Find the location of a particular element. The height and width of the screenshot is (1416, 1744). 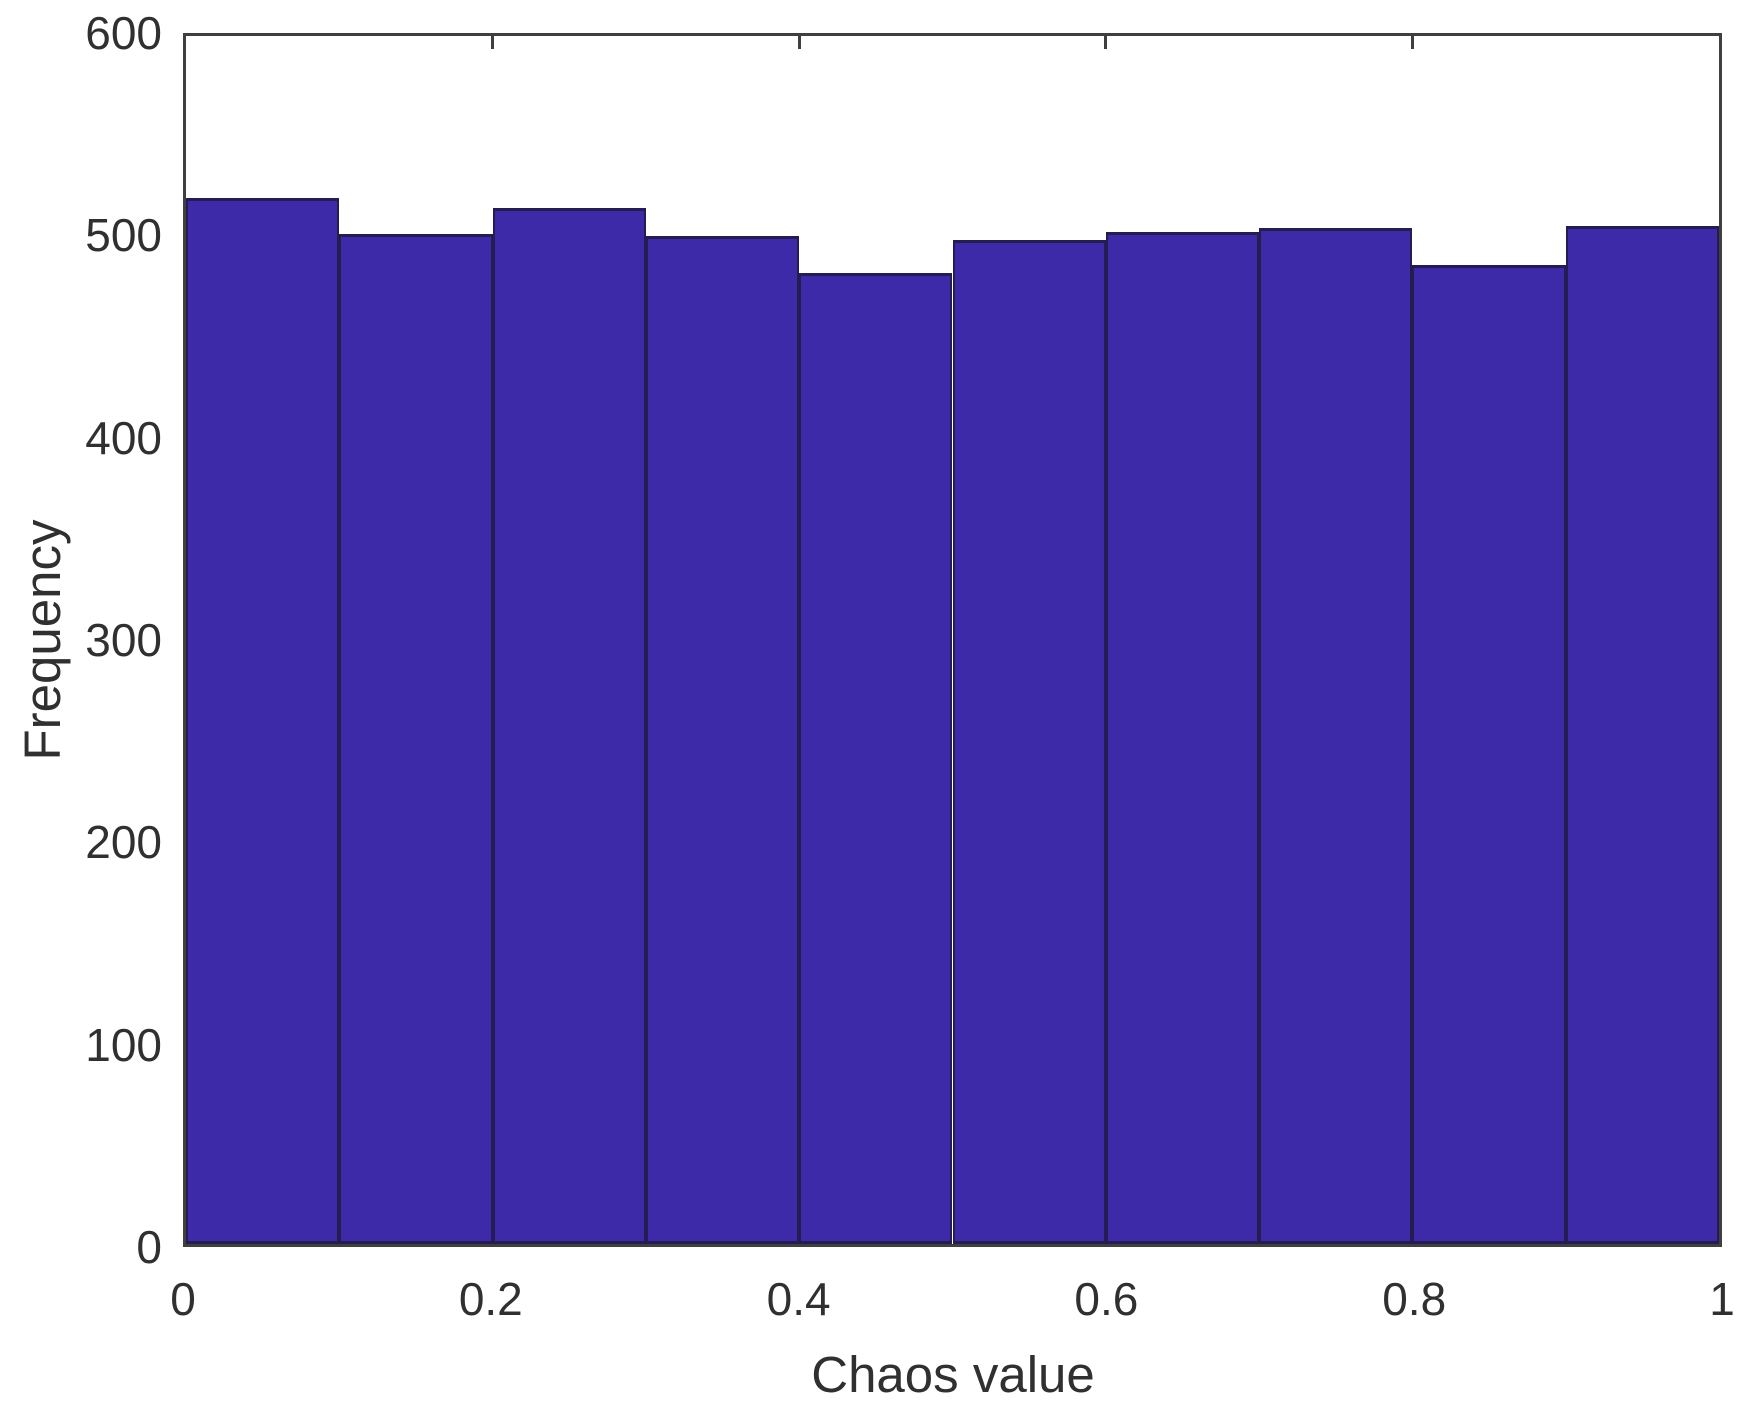

x-tick-label: 0.8 is located at coordinates (1414, 1299).